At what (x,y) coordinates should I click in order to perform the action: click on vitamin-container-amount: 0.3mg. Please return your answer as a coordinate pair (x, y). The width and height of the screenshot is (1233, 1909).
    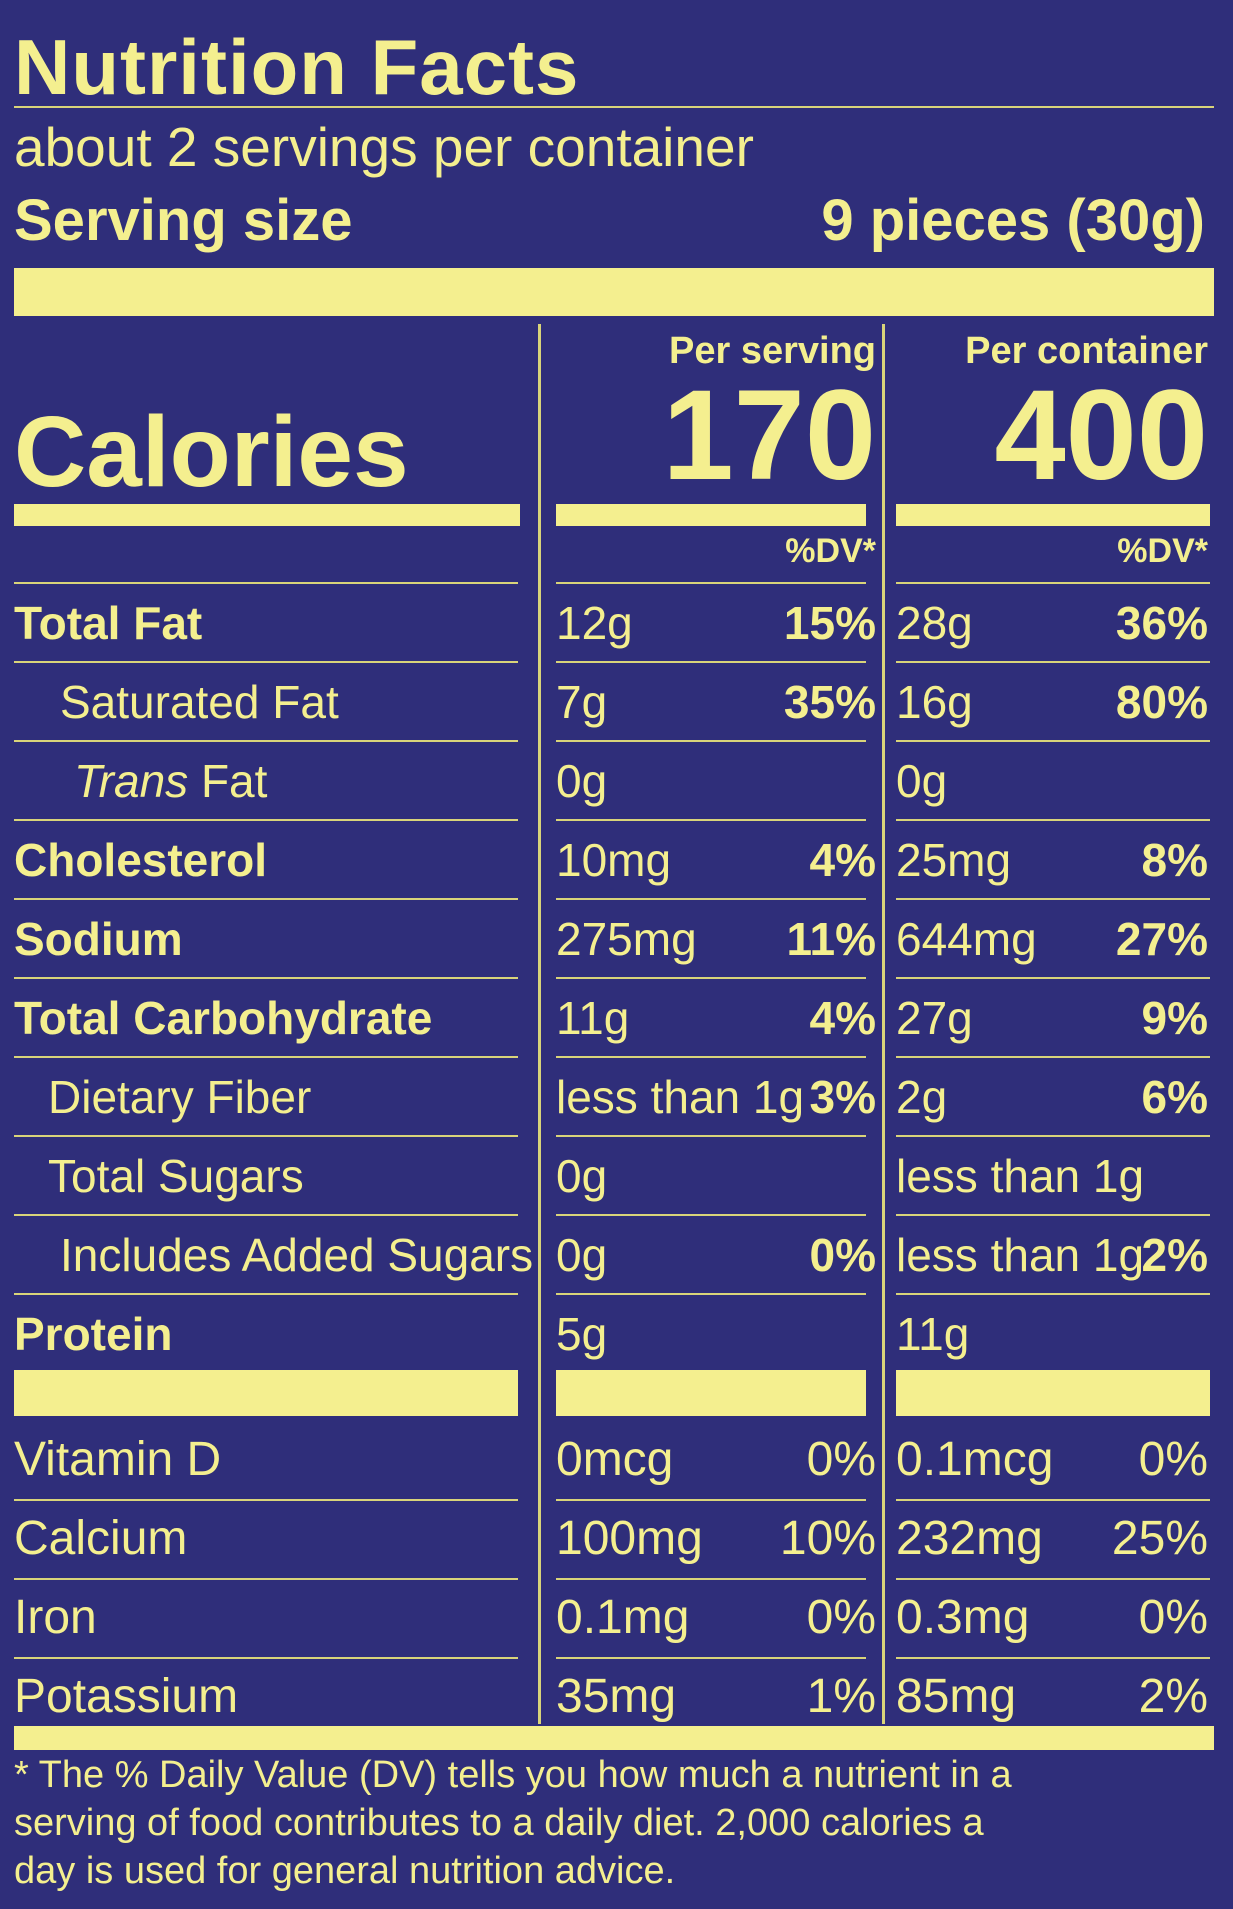
    Looking at the image, I should click on (963, 1617).